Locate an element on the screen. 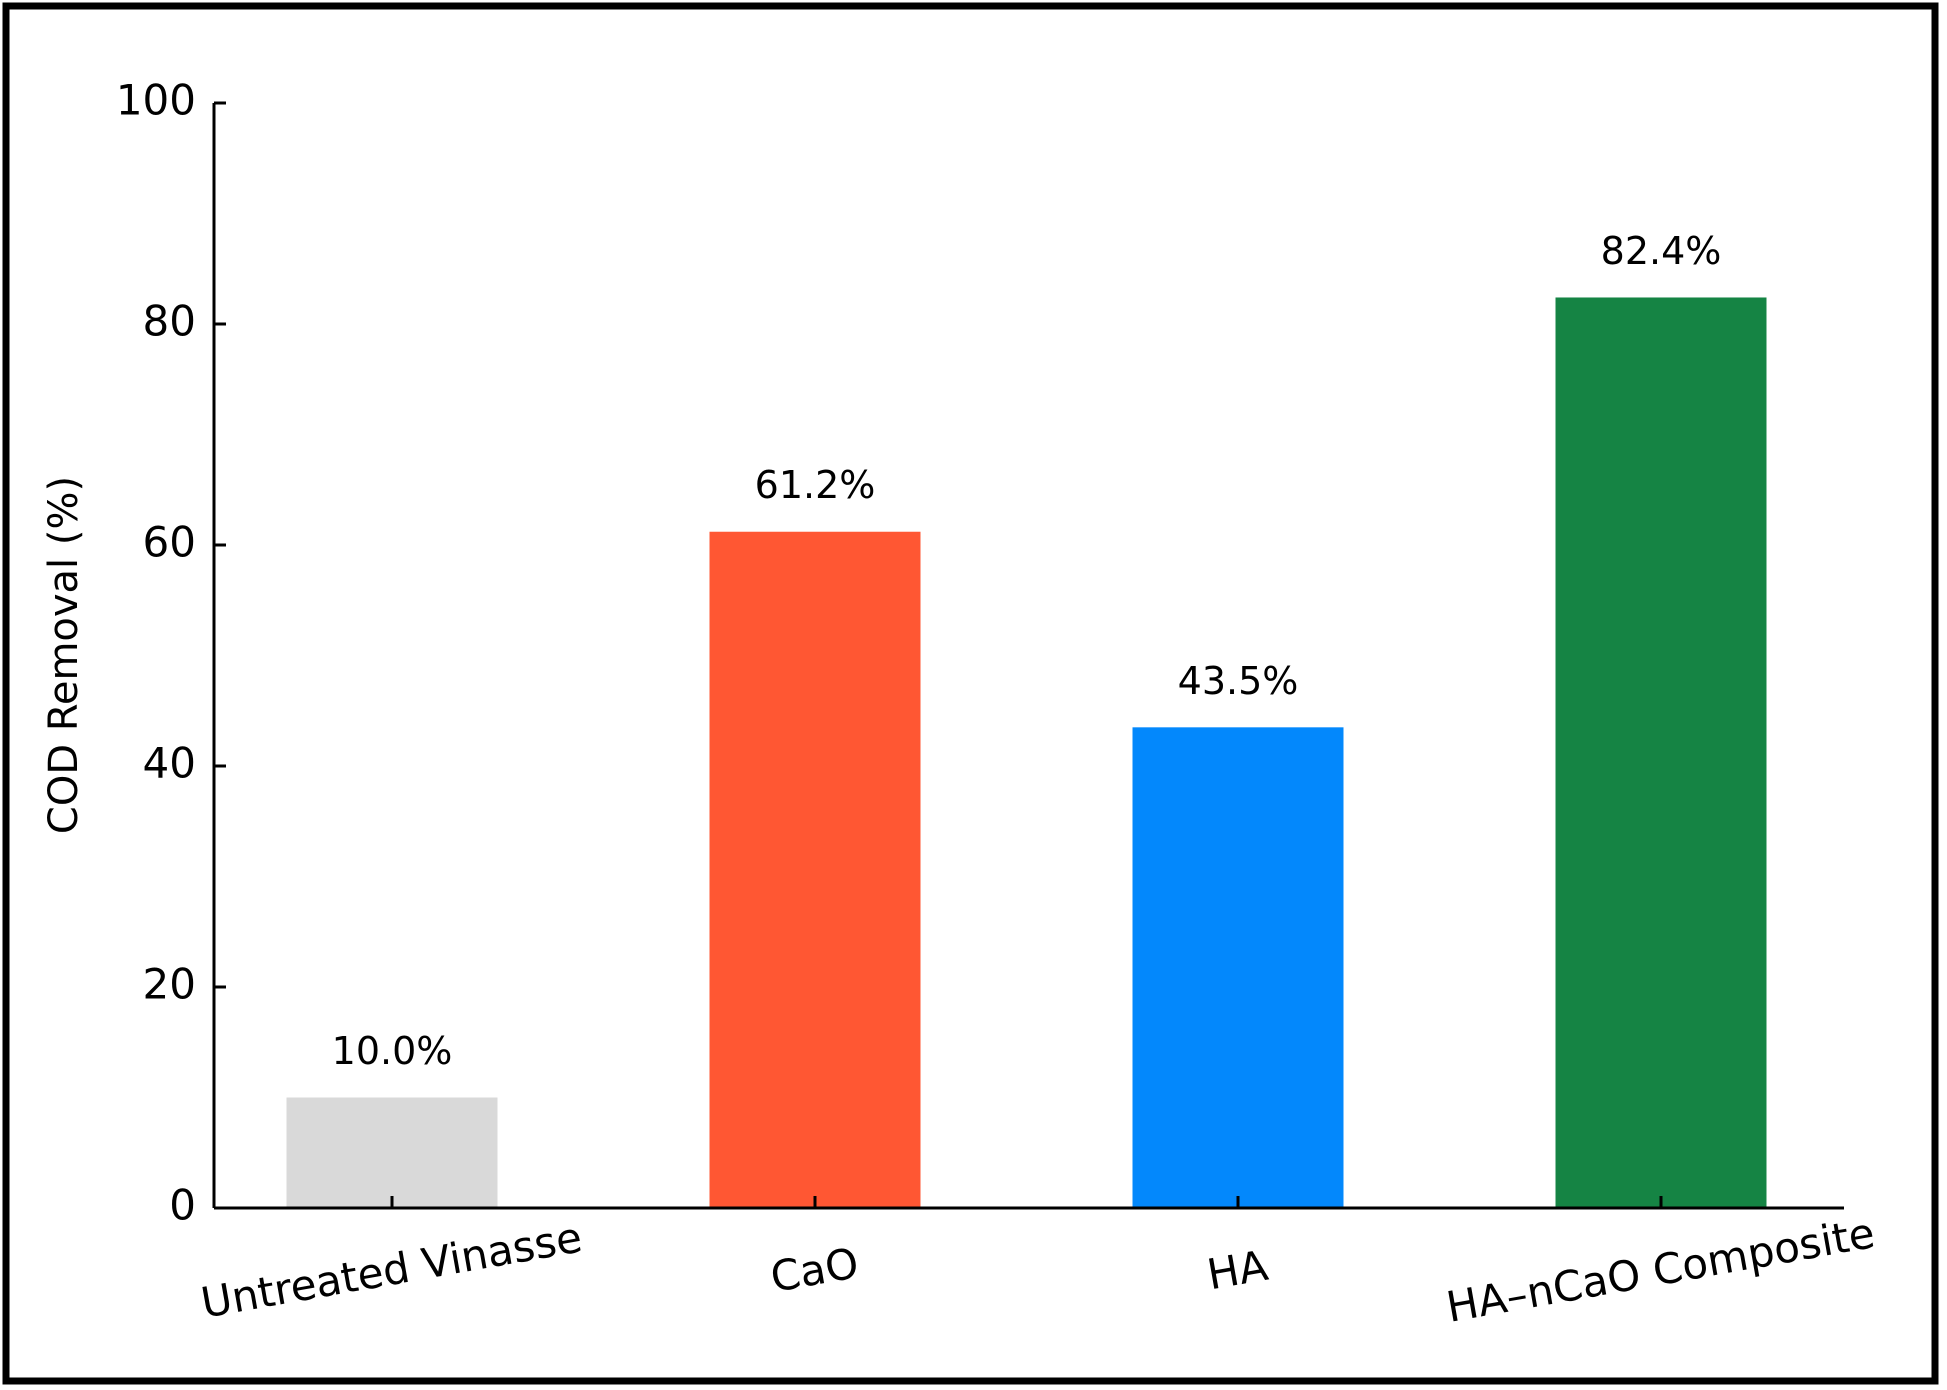 This screenshot has height=1390, width=1947. y-tick-label: 60 is located at coordinates (169, 542).